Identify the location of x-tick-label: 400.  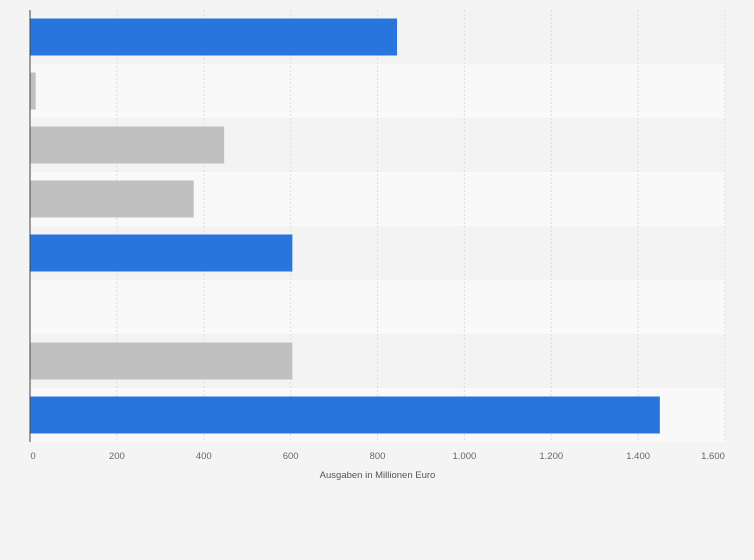
(204, 456).